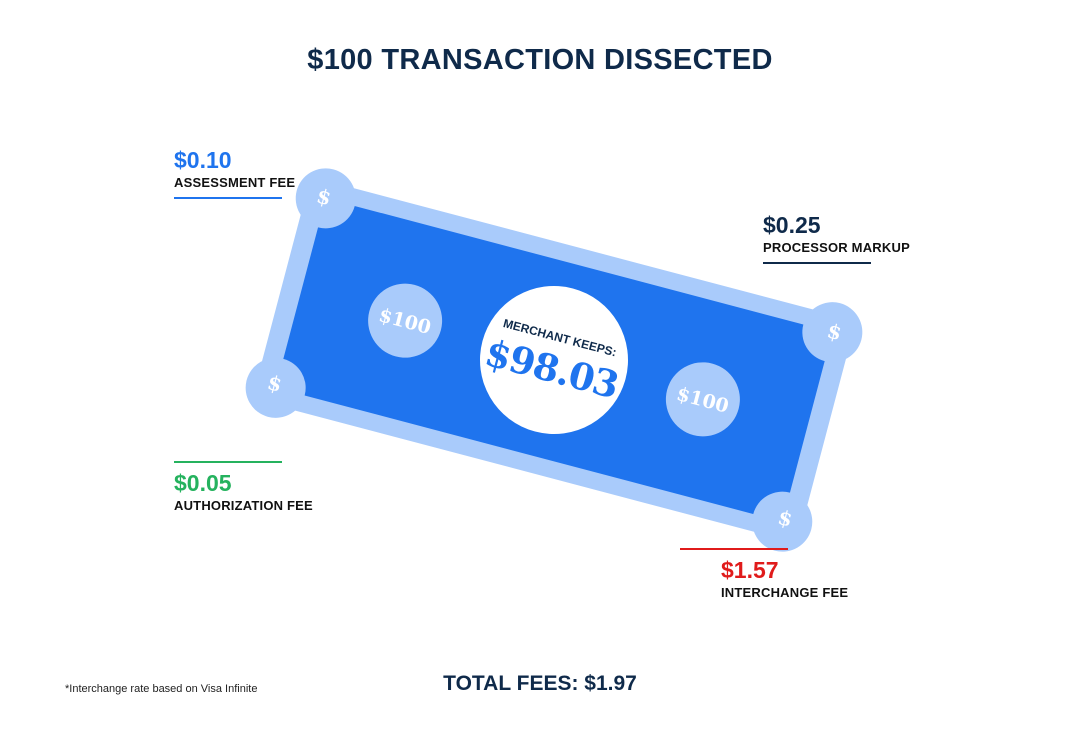 The height and width of the screenshot is (750, 1080). What do you see at coordinates (540, 60) in the screenshot?
I see `page-title: $100 TRANSACTION DISSECTED` at bounding box center [540, 60].